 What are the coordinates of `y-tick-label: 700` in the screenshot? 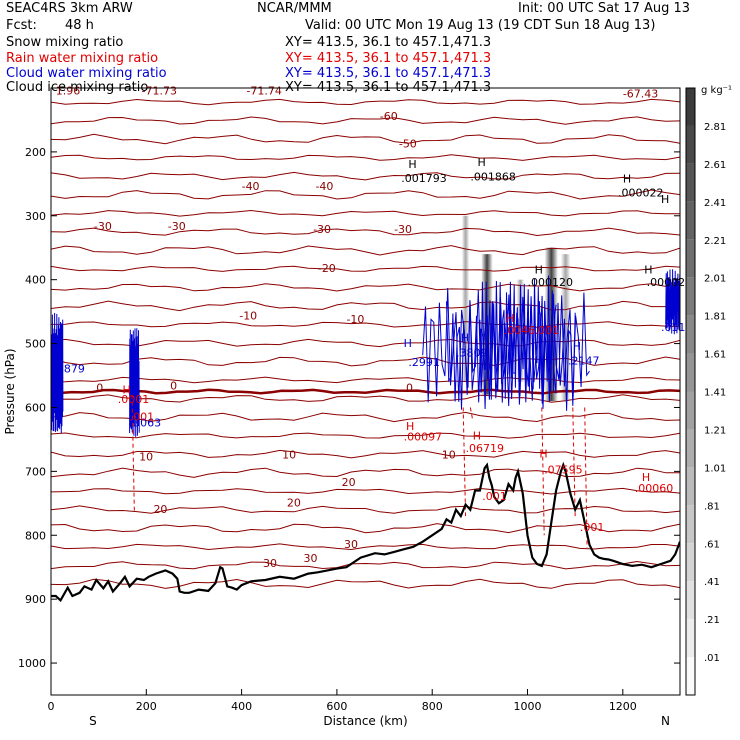 It's located at (35, 471).